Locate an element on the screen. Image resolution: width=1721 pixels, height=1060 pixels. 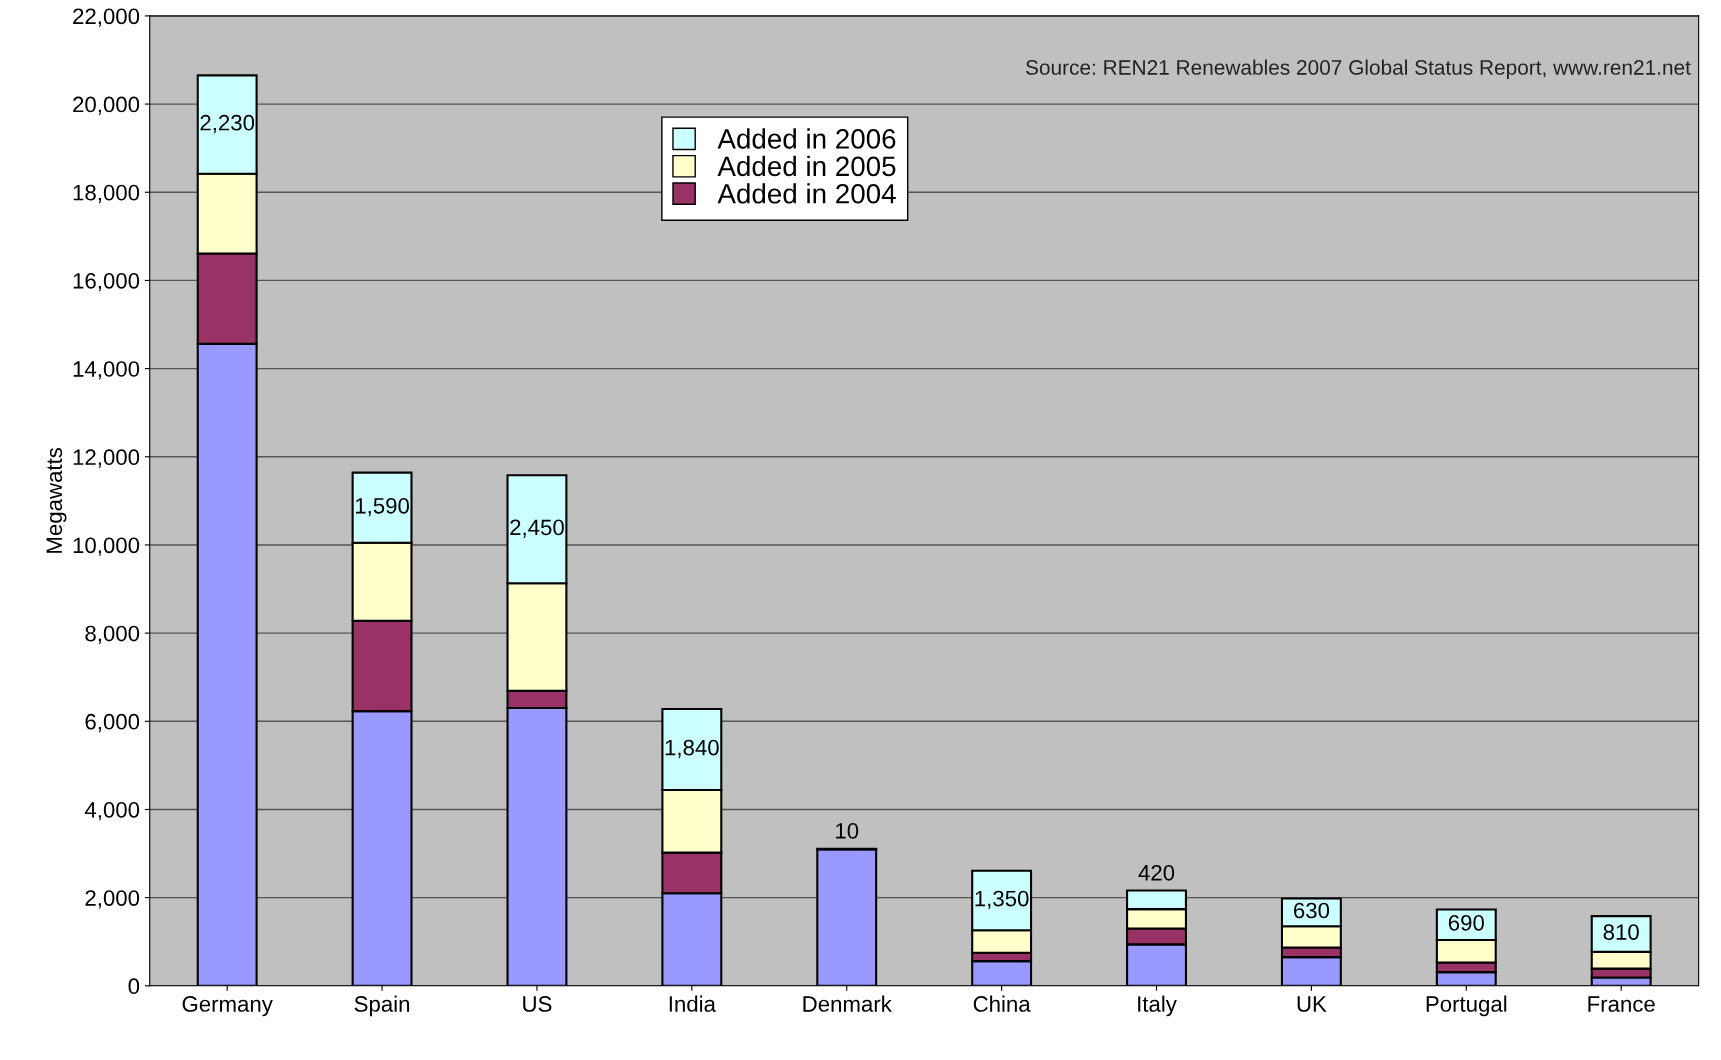
legend-label: Added in 2006 is located at coordinates (806, 138).